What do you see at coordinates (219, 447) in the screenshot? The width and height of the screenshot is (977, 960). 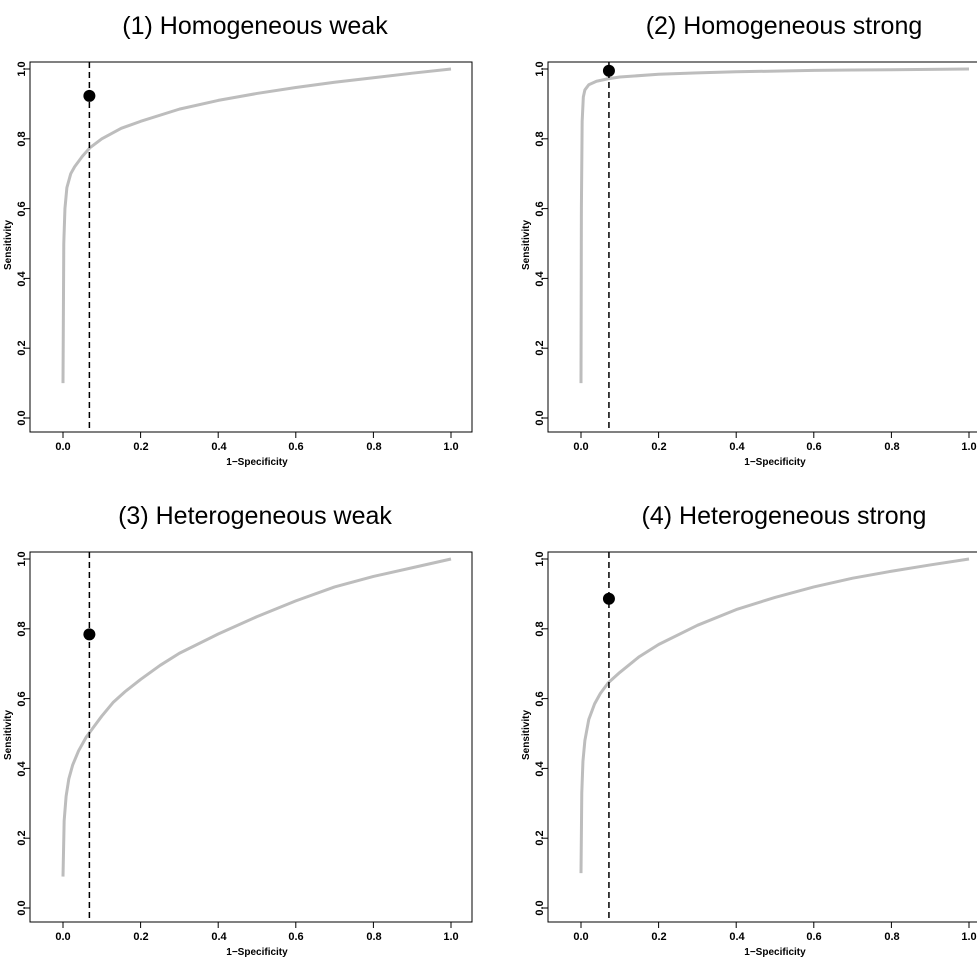 I see `panel-1-x-tick-label: 0.4` at bounding box center [219, 447].